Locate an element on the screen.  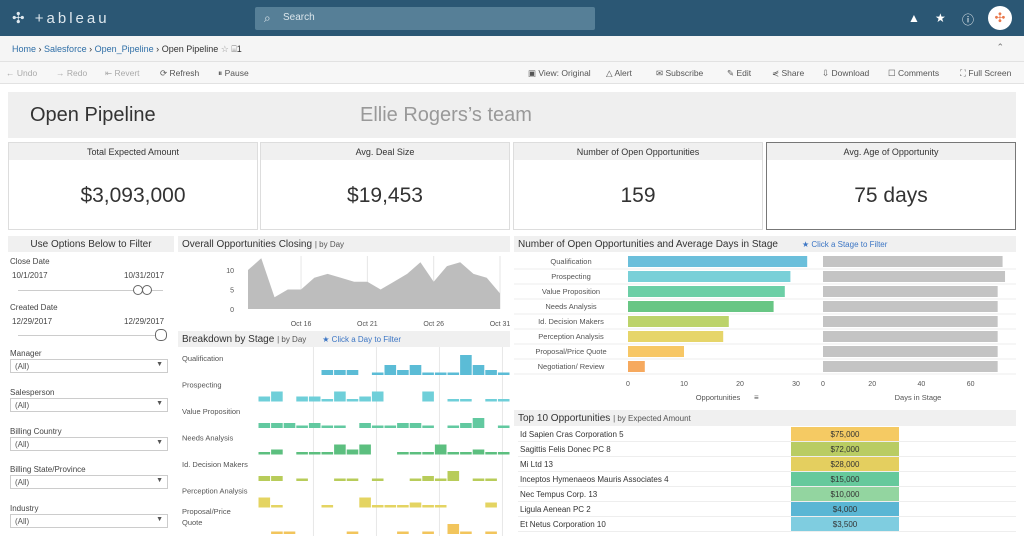
table-row: Nec Tempus Corp. 13 $10,000 is located at coordinates (767, 494).